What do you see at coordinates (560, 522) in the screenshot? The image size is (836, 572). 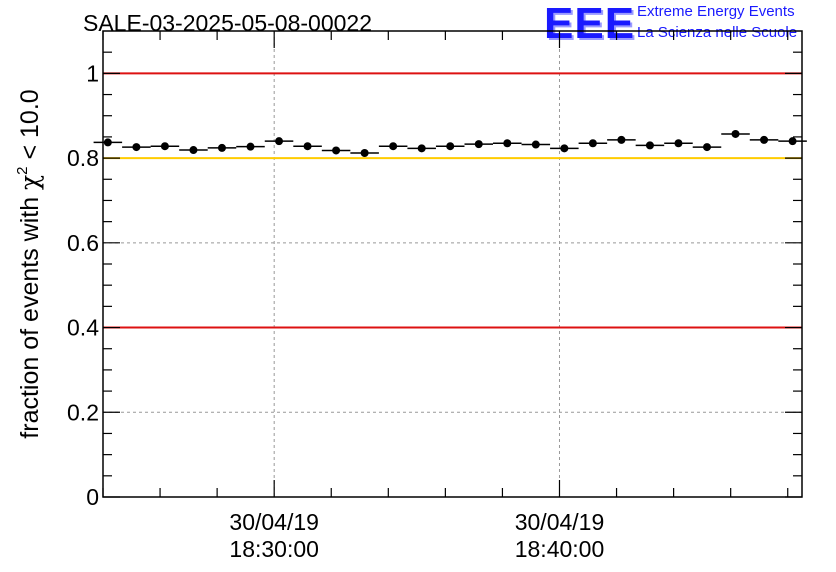 I see `x-tick-label-date-1: 30/04/19` at bounding box center [560, 522].